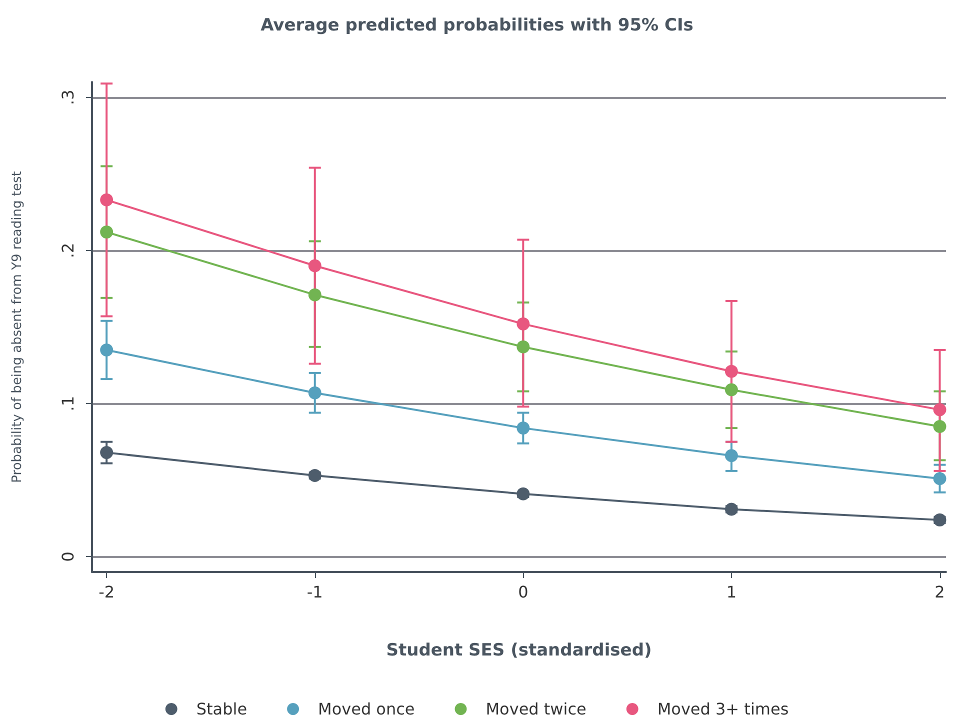  I want to click on y-axis-title: Probability of being absent from Y9 reading test, so click(17, 327).